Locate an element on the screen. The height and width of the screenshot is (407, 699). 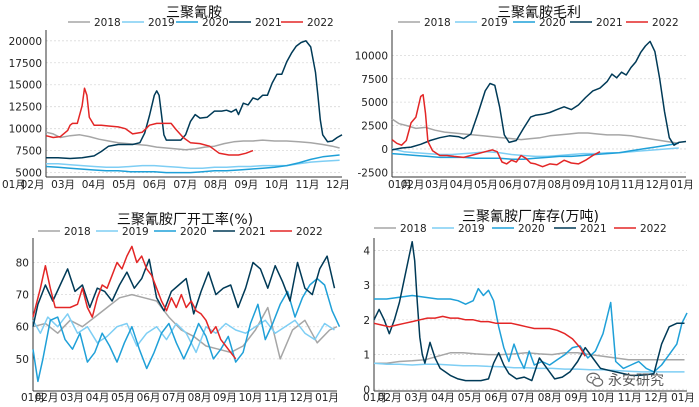
chart-title: 三聚氰胺厂库存(万吨) is located at coordinates (530, 217).